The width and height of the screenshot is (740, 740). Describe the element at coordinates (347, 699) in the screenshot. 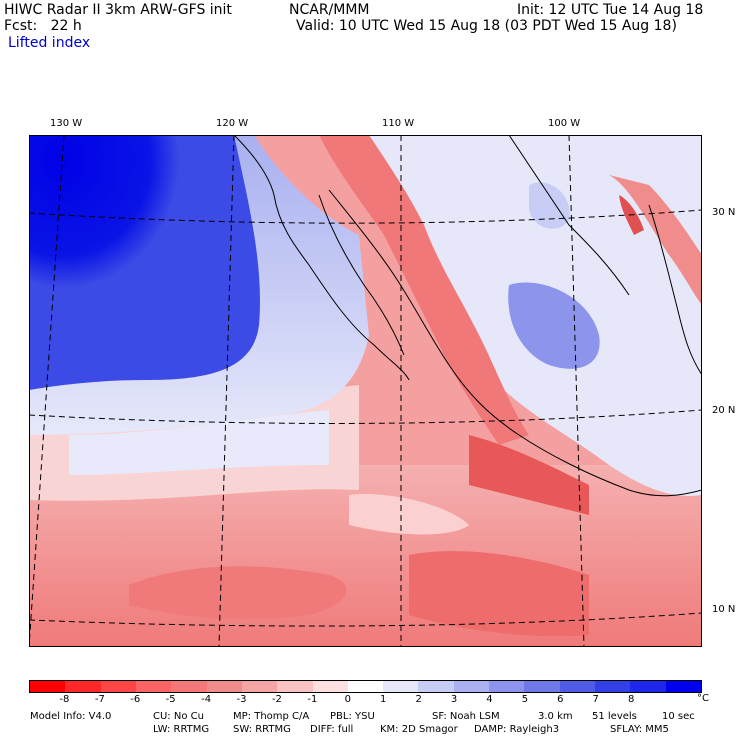

I see `colorbar-tick-label: 0` at that location.